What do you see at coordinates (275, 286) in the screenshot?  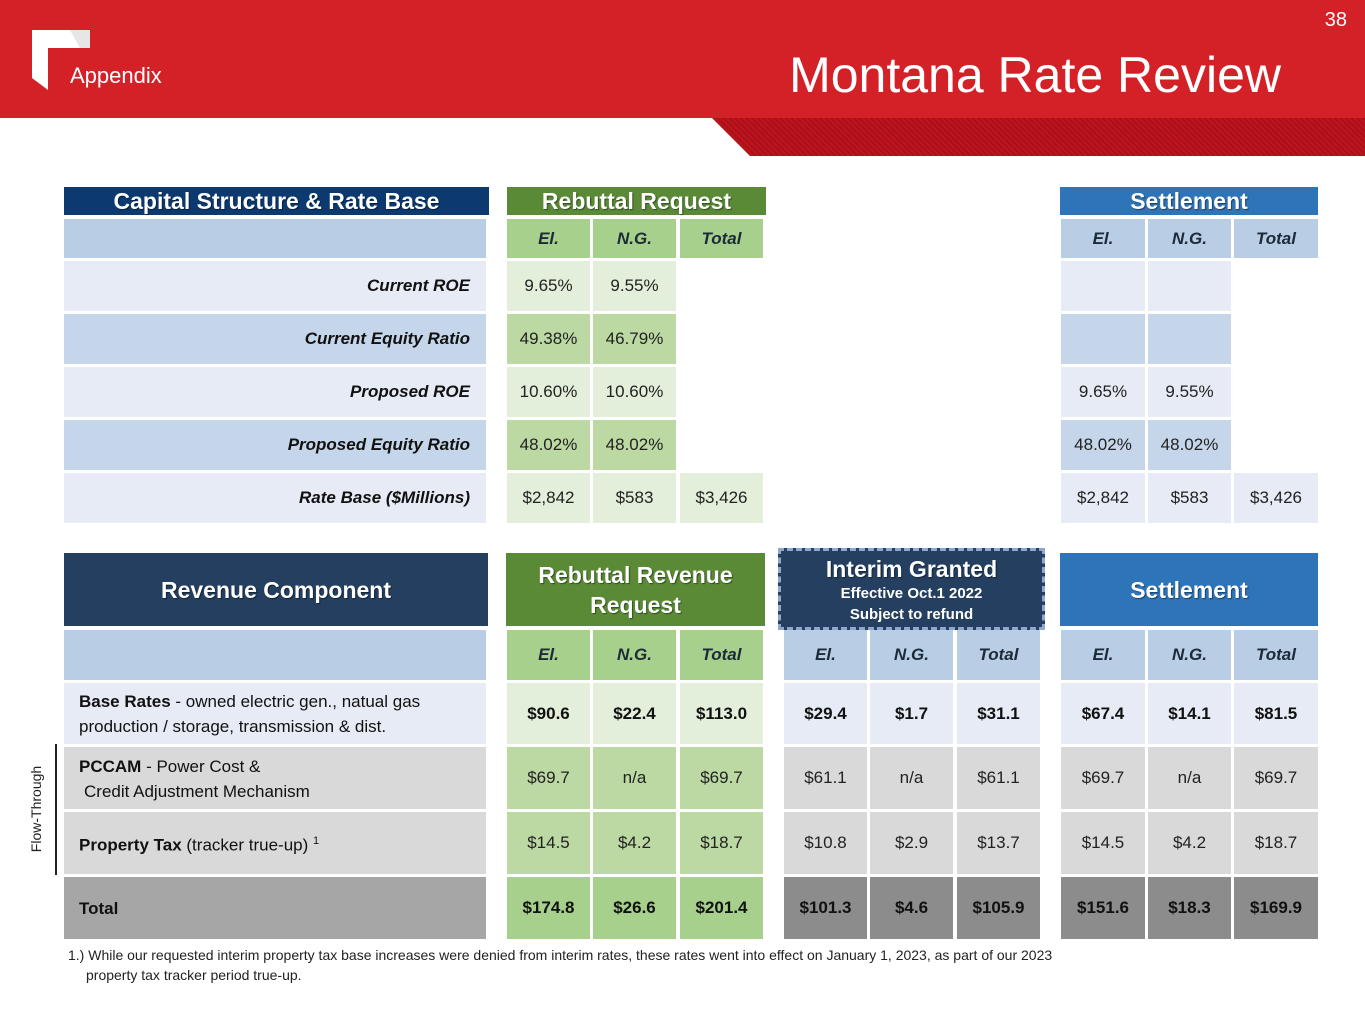 I see `row-label-current-roe: Current ROE` at bounding box center [275, 286].